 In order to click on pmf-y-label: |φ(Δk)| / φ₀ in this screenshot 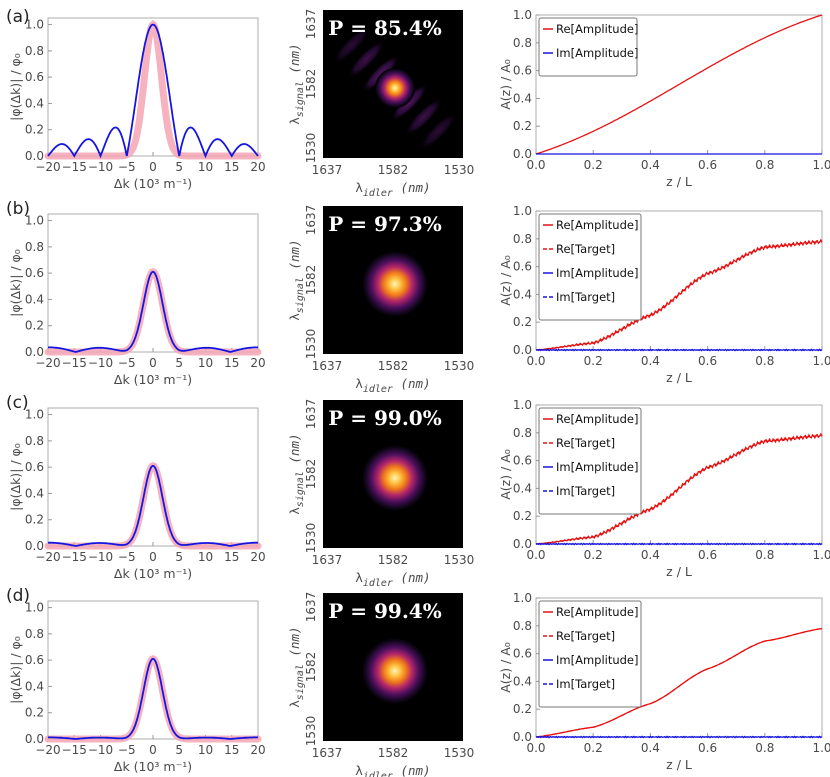, I will do `click(15, 477)`.